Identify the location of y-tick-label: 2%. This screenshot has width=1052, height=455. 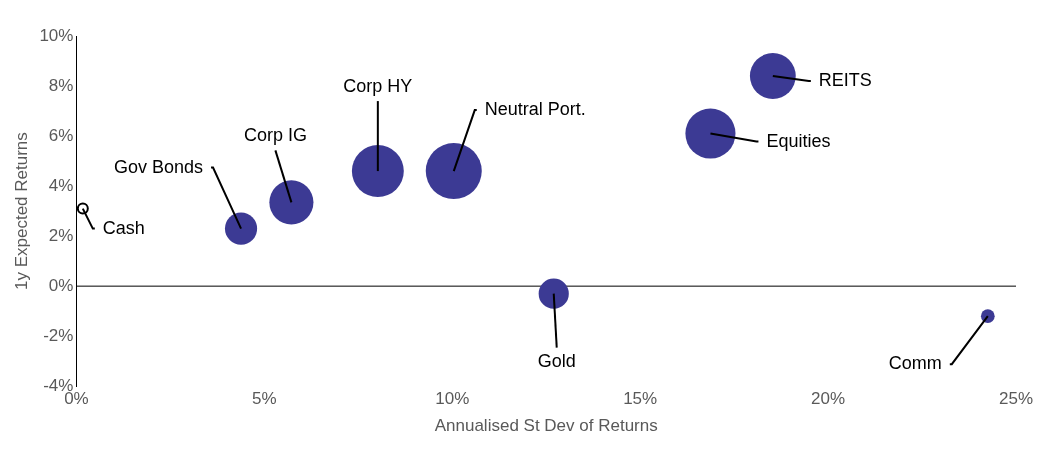
(61, 235).